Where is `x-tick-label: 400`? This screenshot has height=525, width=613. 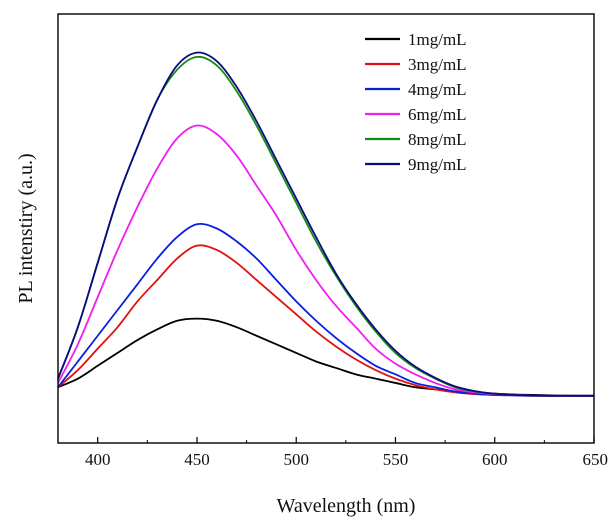 x-tick-label: 400 is located at coordinates (98, 459).